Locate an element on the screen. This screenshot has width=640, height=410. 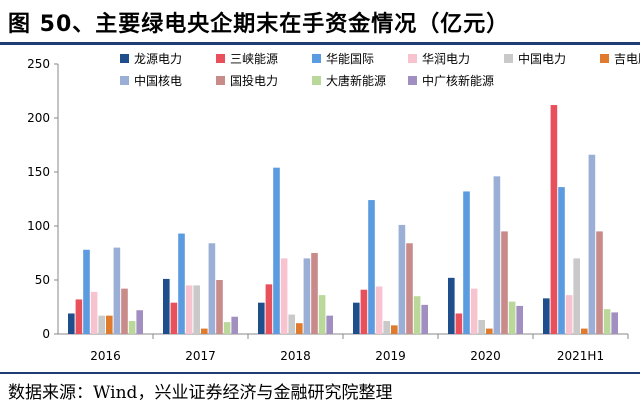
x-tick-label: 2018 is located at coordinates (295, 356).